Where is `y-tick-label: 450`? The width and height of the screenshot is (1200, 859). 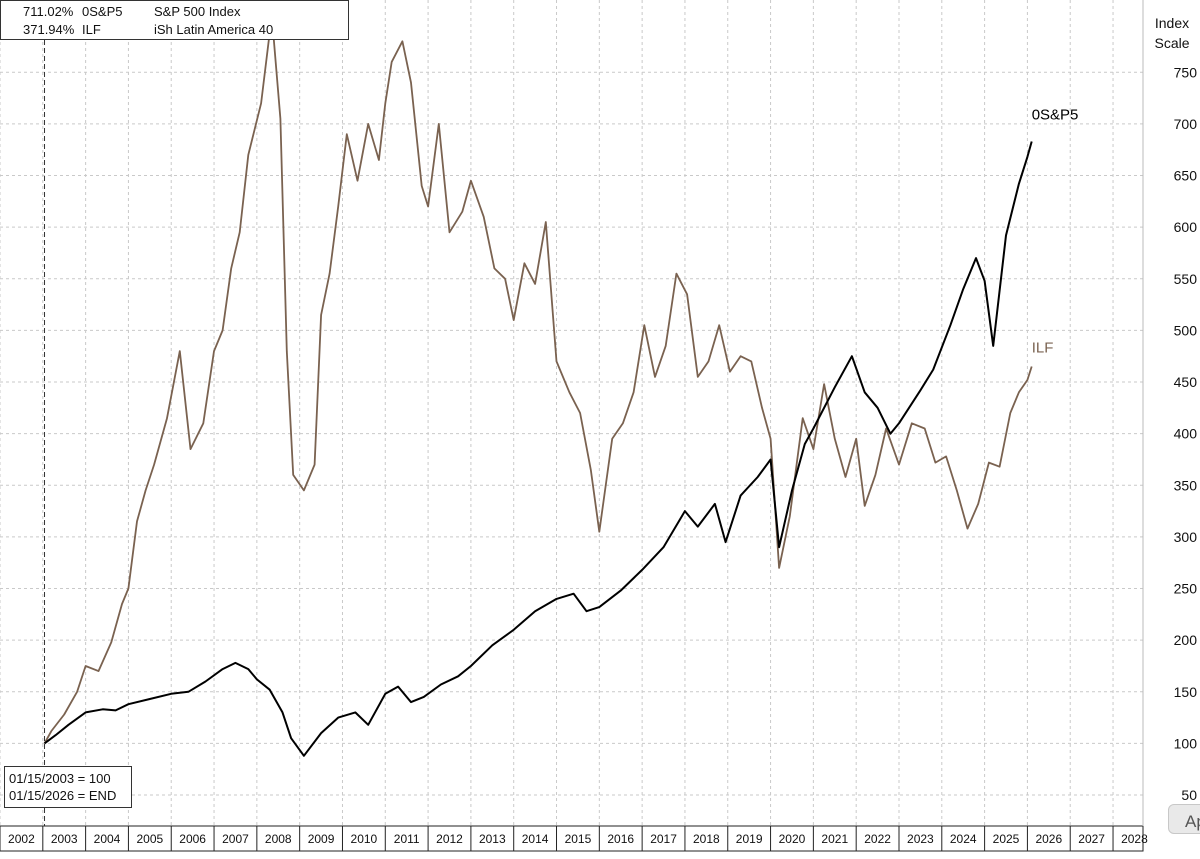 y-tick-label: 450 is located at coordinates (1186, 382).